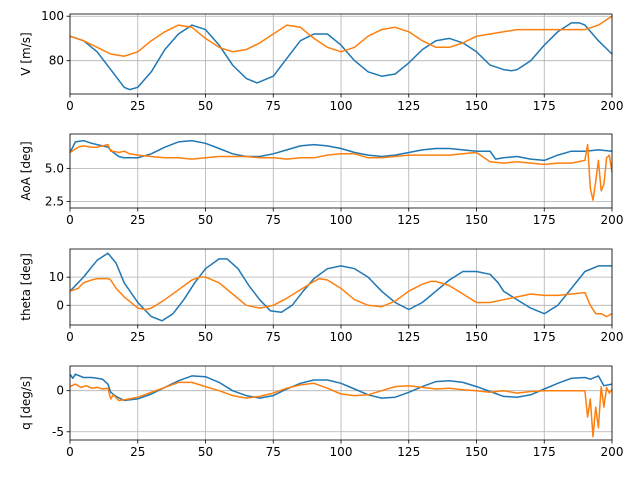 The image size is (640, 480). I want to click on y-axis-label: q [deg/s], so click(26, 403).